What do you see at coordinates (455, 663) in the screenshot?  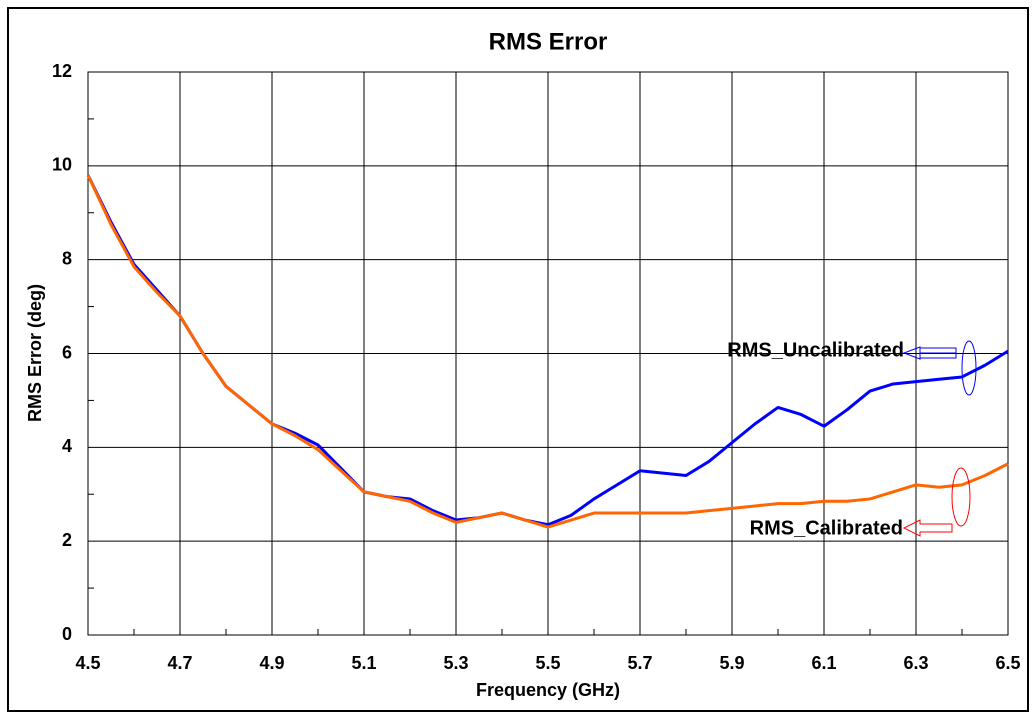 I see `x-tick-label: 5.3` at bounding box center [455, 663].